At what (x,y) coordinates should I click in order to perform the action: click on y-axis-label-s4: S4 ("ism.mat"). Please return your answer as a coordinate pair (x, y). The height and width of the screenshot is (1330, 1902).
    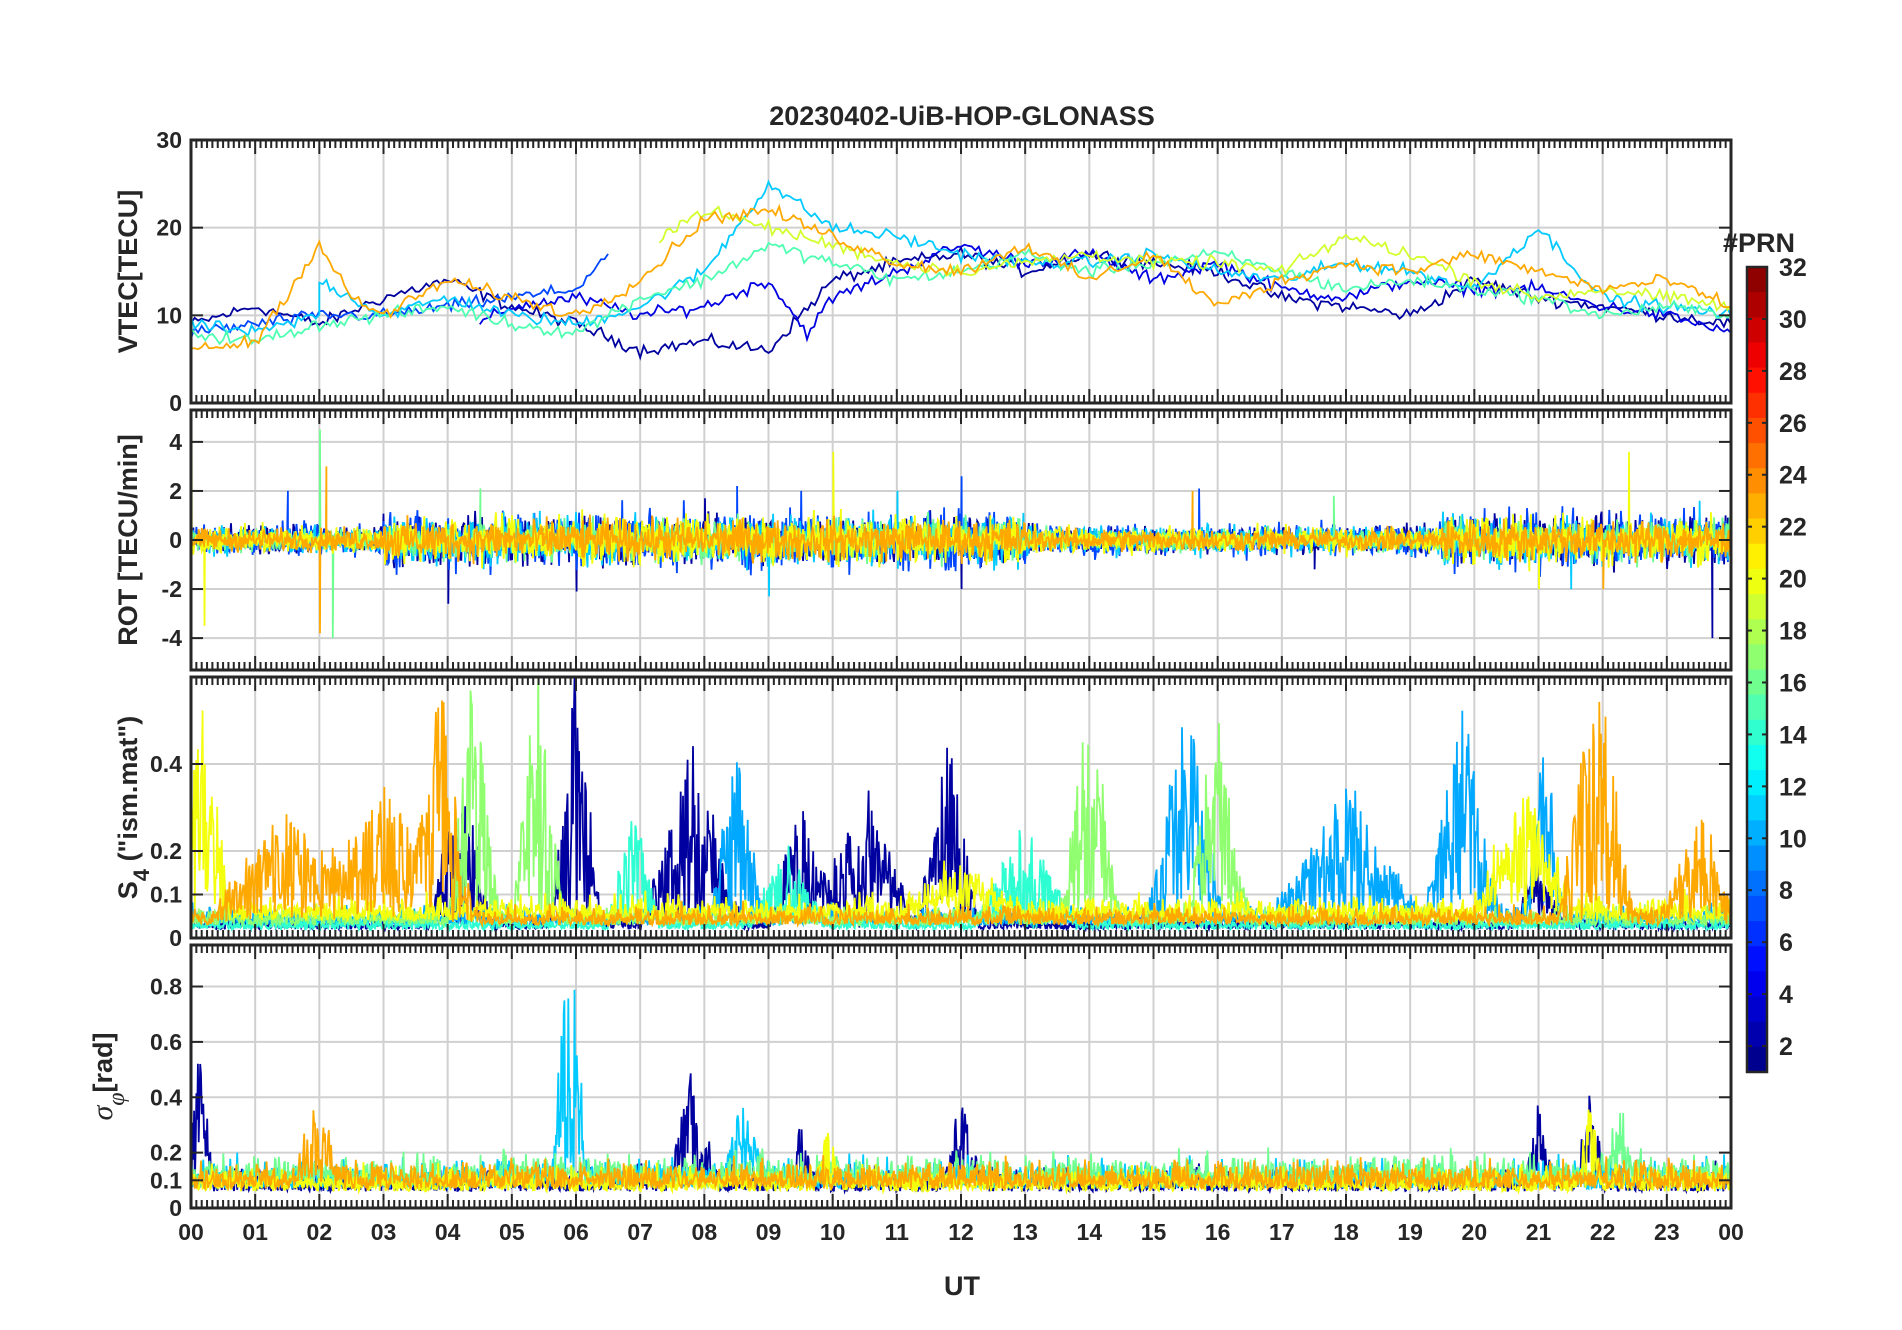
    Looking at the image, I should click on (133, 807).